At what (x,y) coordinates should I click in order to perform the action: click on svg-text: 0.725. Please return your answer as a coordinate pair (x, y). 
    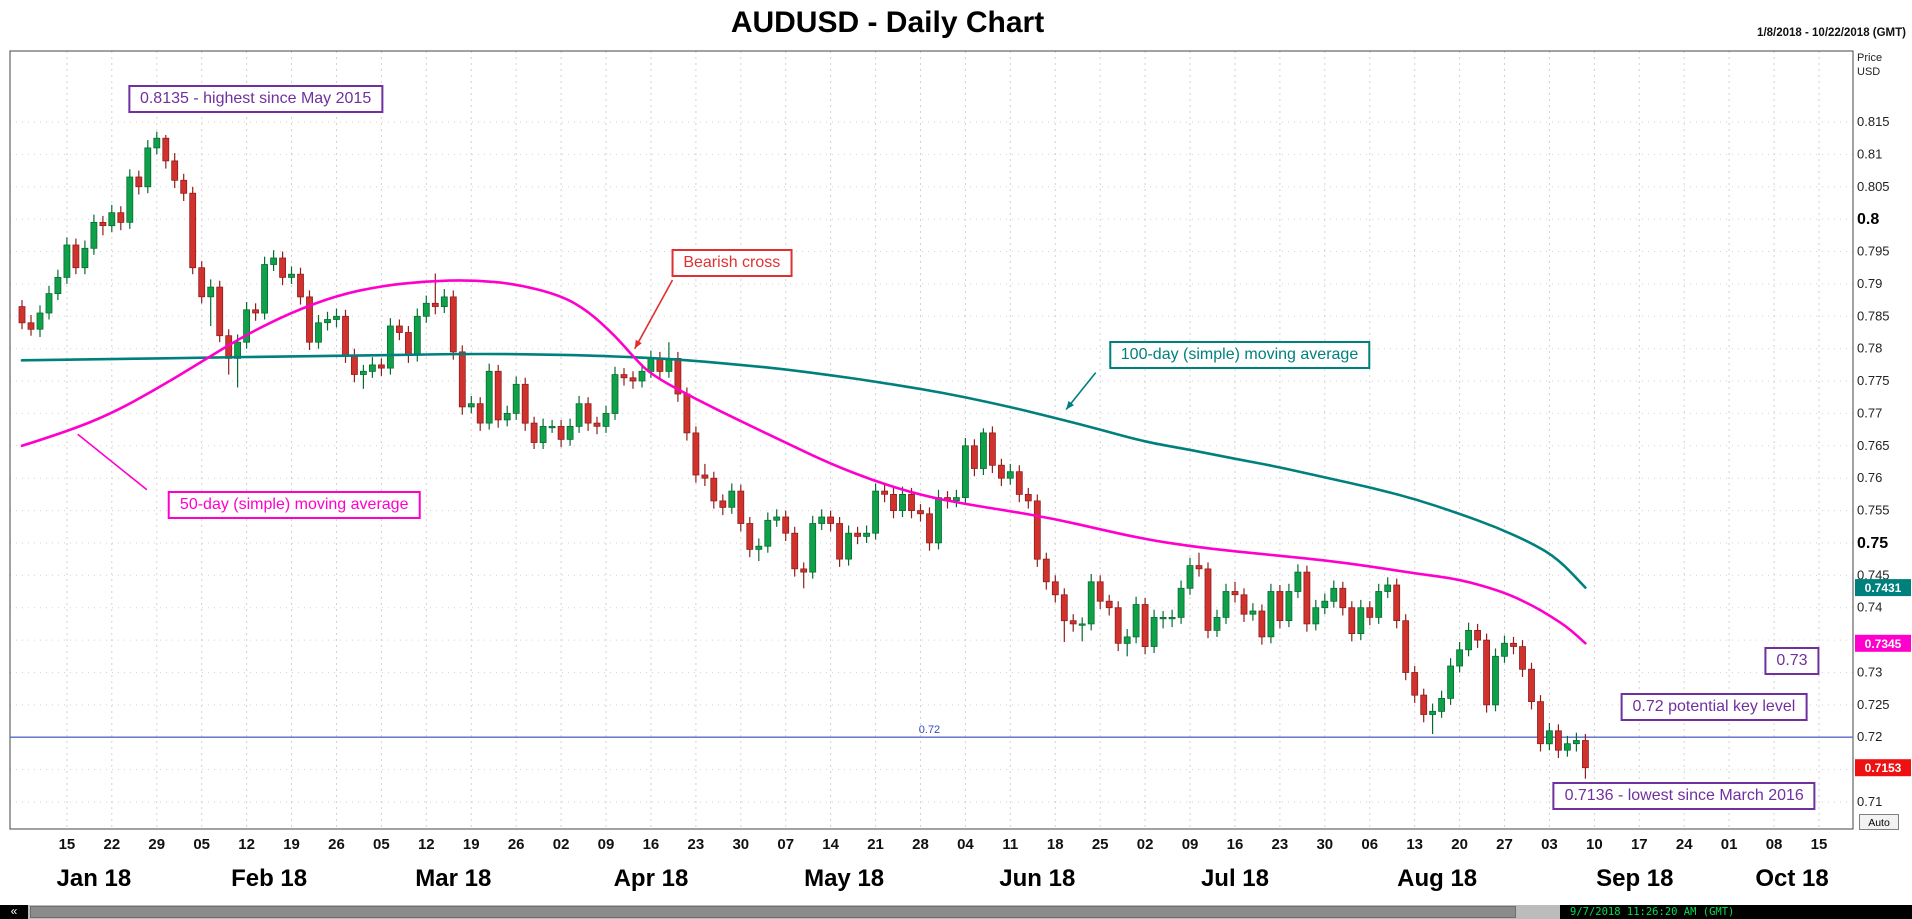
    Looking at the image, I should click on (1873, 704).